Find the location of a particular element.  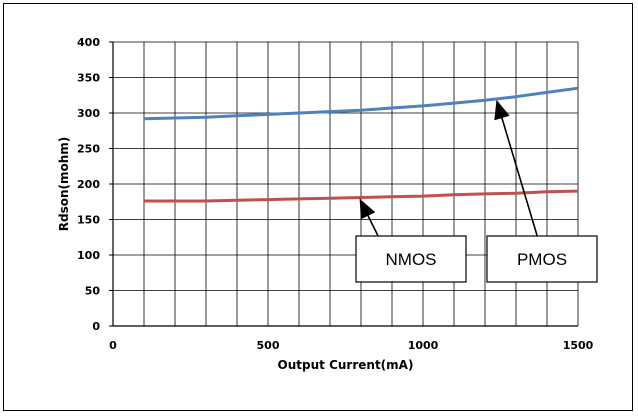

y-axis-title: Rdson(mohm) is located at coordinates (64, 184).